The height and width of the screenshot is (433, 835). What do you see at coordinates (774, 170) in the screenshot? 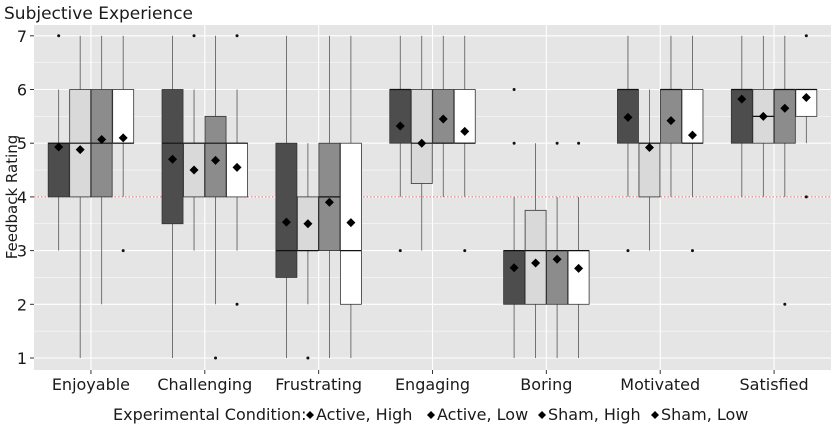
I see `box-group-satisfied` at bounding box center [774, 170].